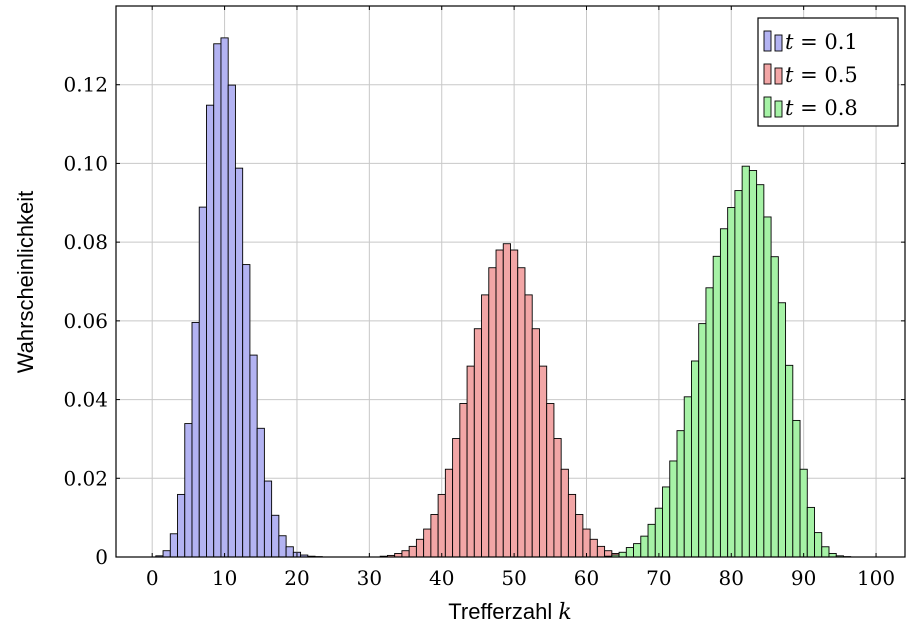 The image size is (910, 630). What do you see at coordinates (85, 85) in the screenshot?
I see `y-tick-label: 0.12` at bounding box center [85, 85].